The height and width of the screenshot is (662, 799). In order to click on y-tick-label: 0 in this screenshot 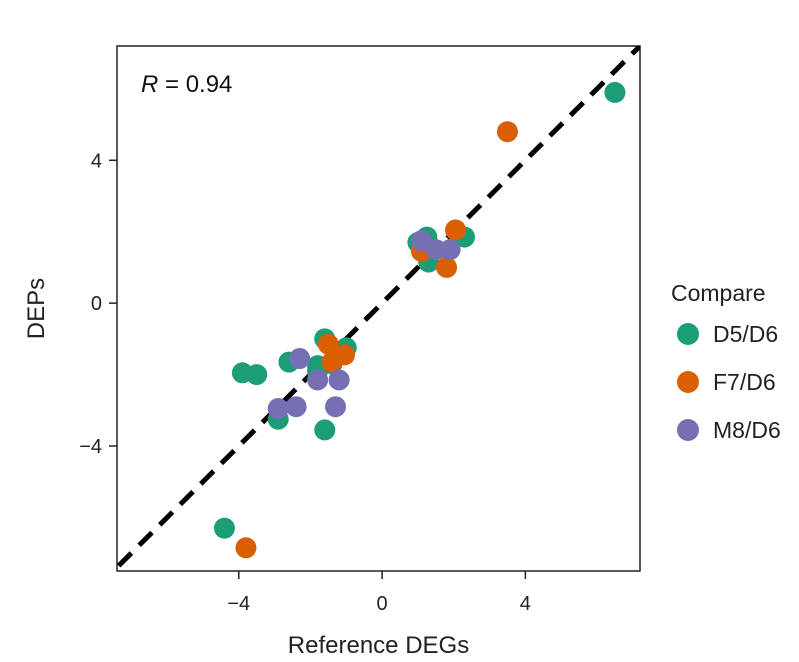, I will do `click(96, 304)`.